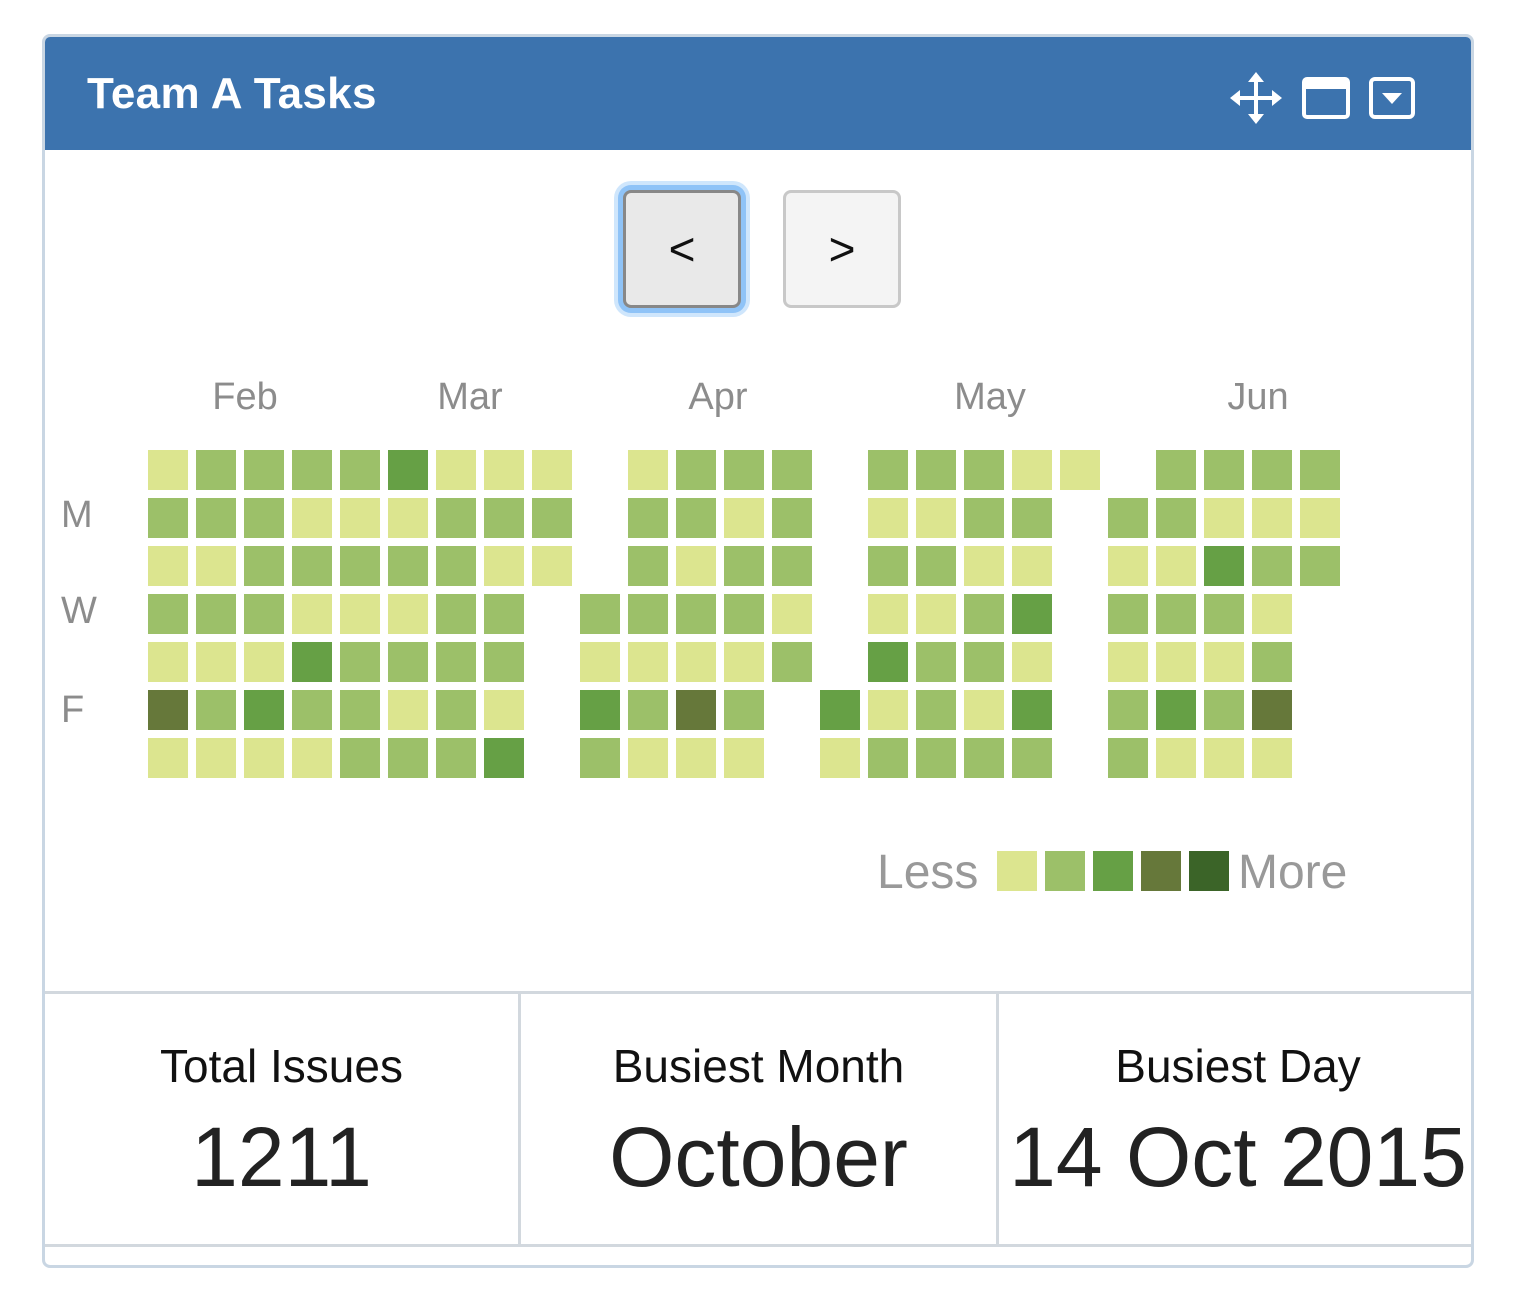 The width and height of the screenshot is (1514, 1294). What do you see at coordinates (1326, 98) in the screenshot?
I see `maximize-icon` at bounding box center [1326, 98].